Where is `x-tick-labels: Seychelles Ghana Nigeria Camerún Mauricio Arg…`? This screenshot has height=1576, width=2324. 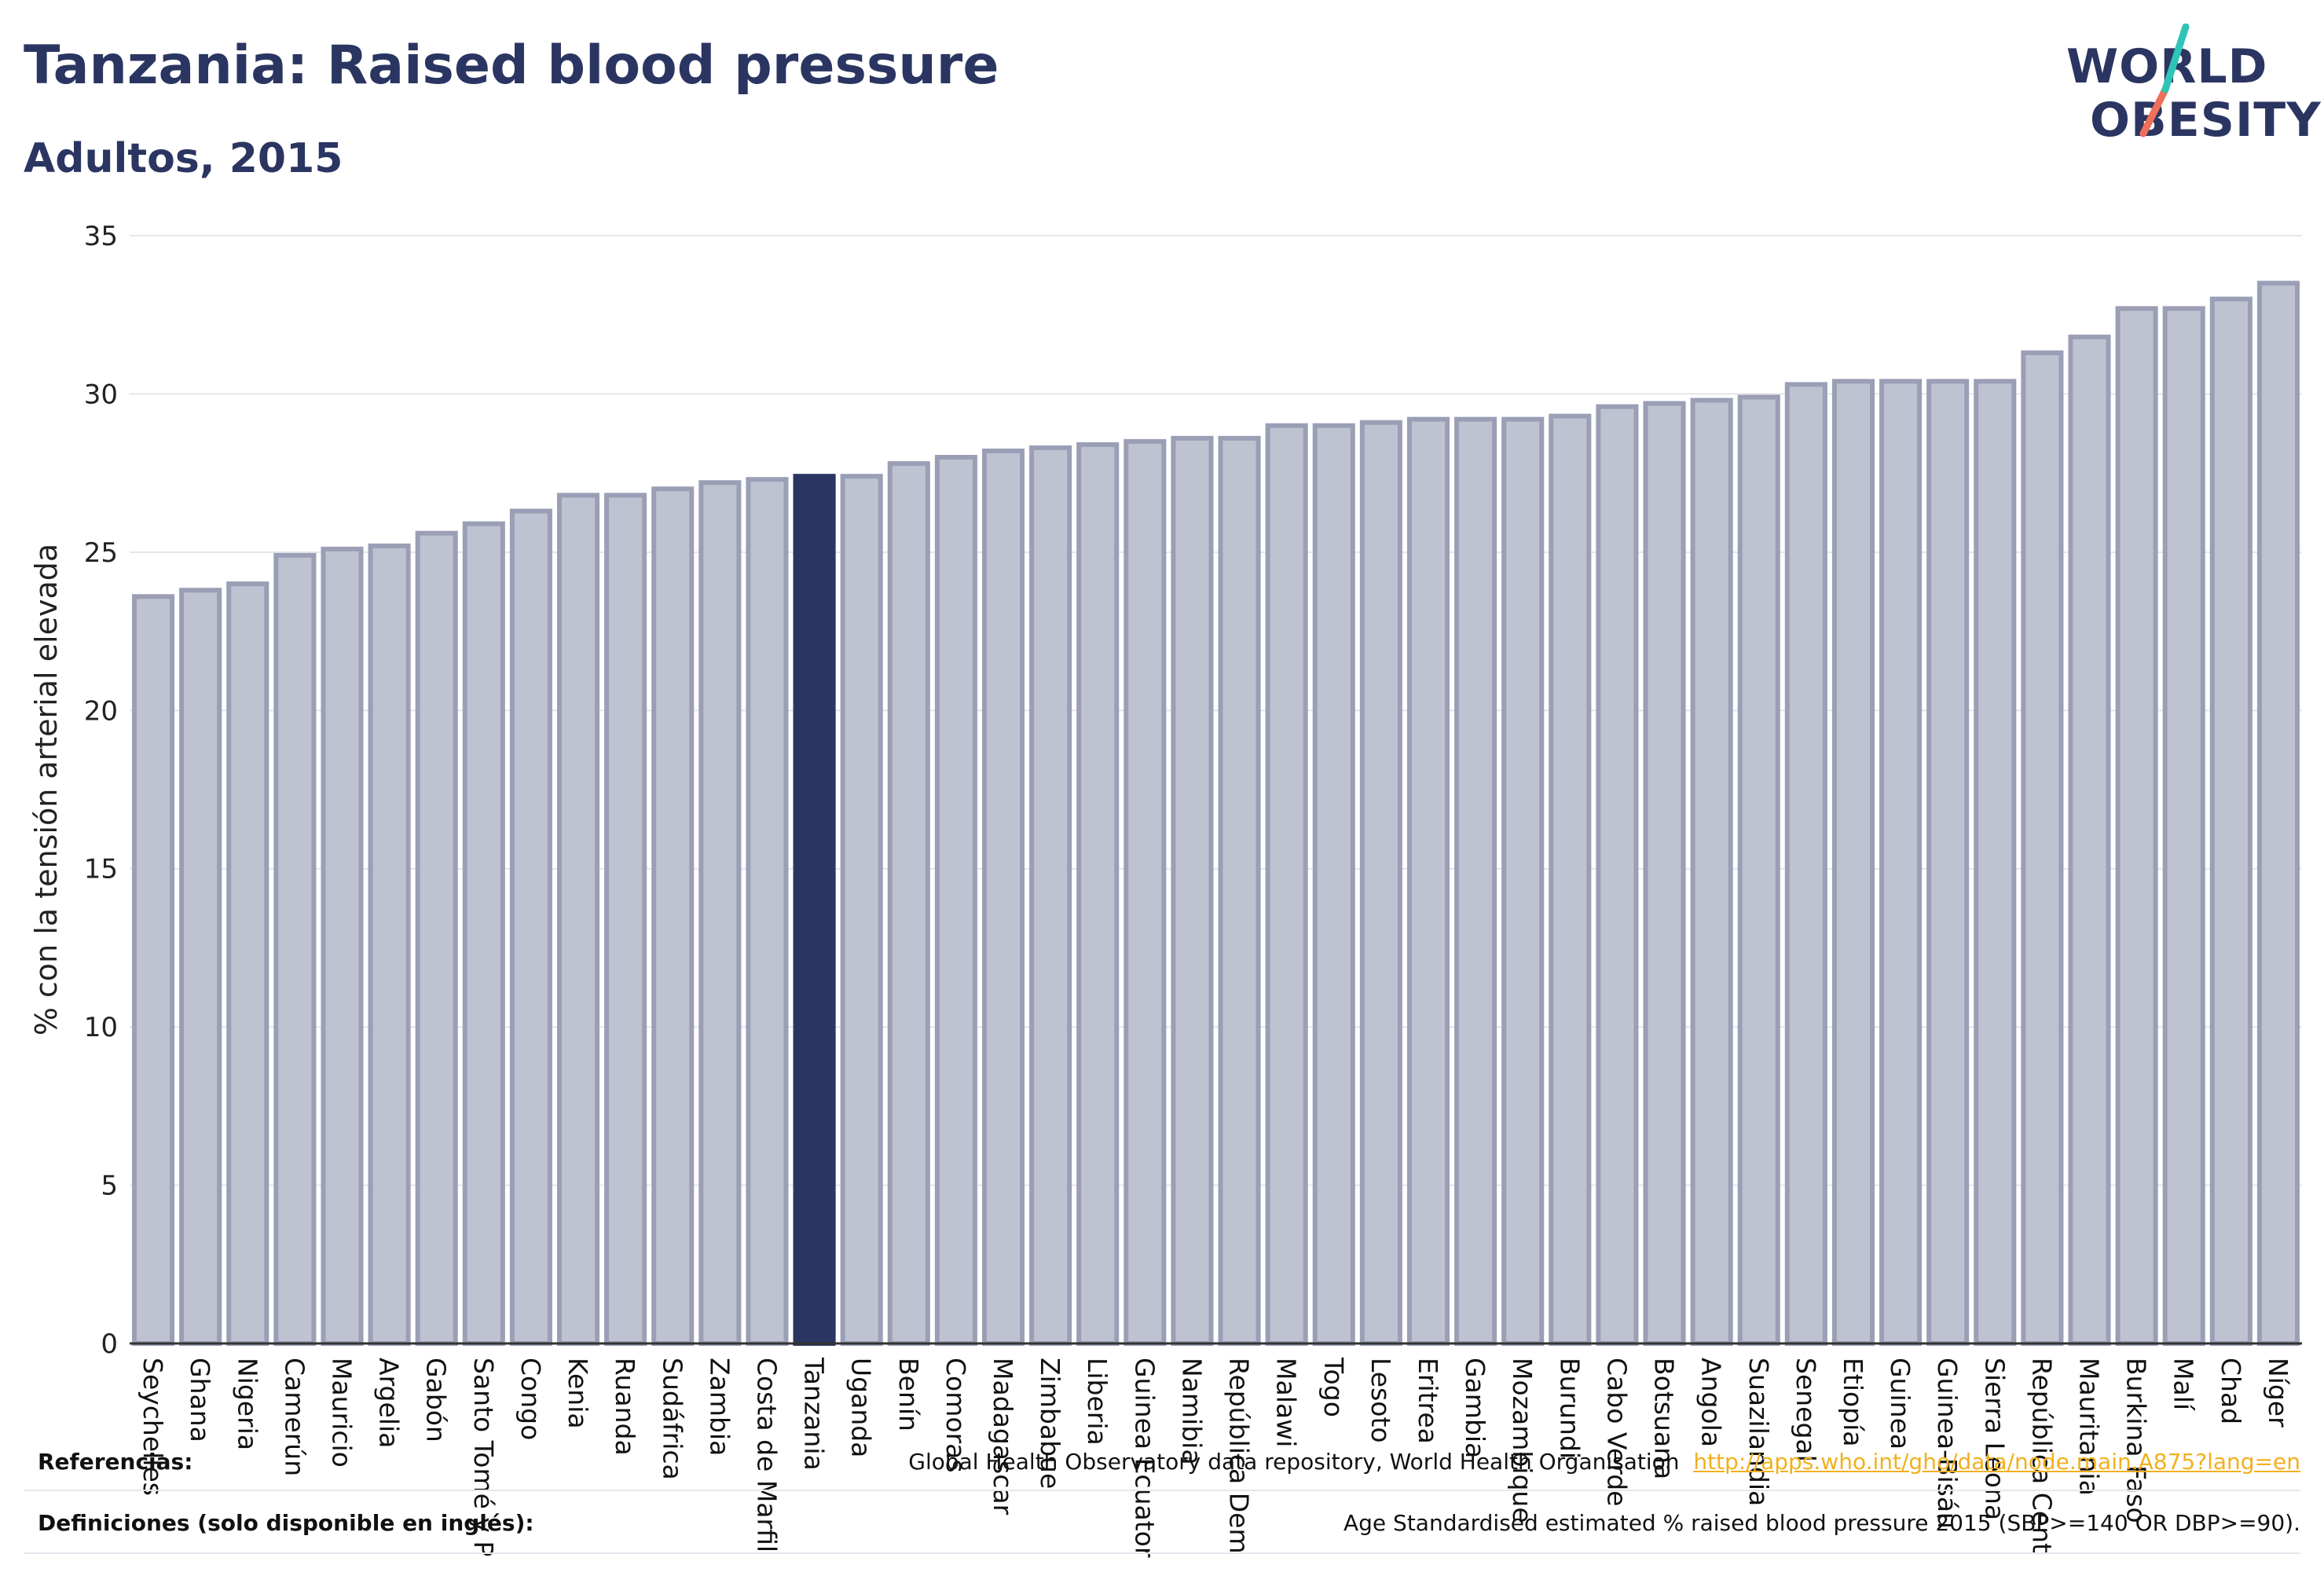 x-tick-labels: Seychelles Ghana Nigeria Camerún Mauricio Arg… is located at coordinates (1215, 1457).